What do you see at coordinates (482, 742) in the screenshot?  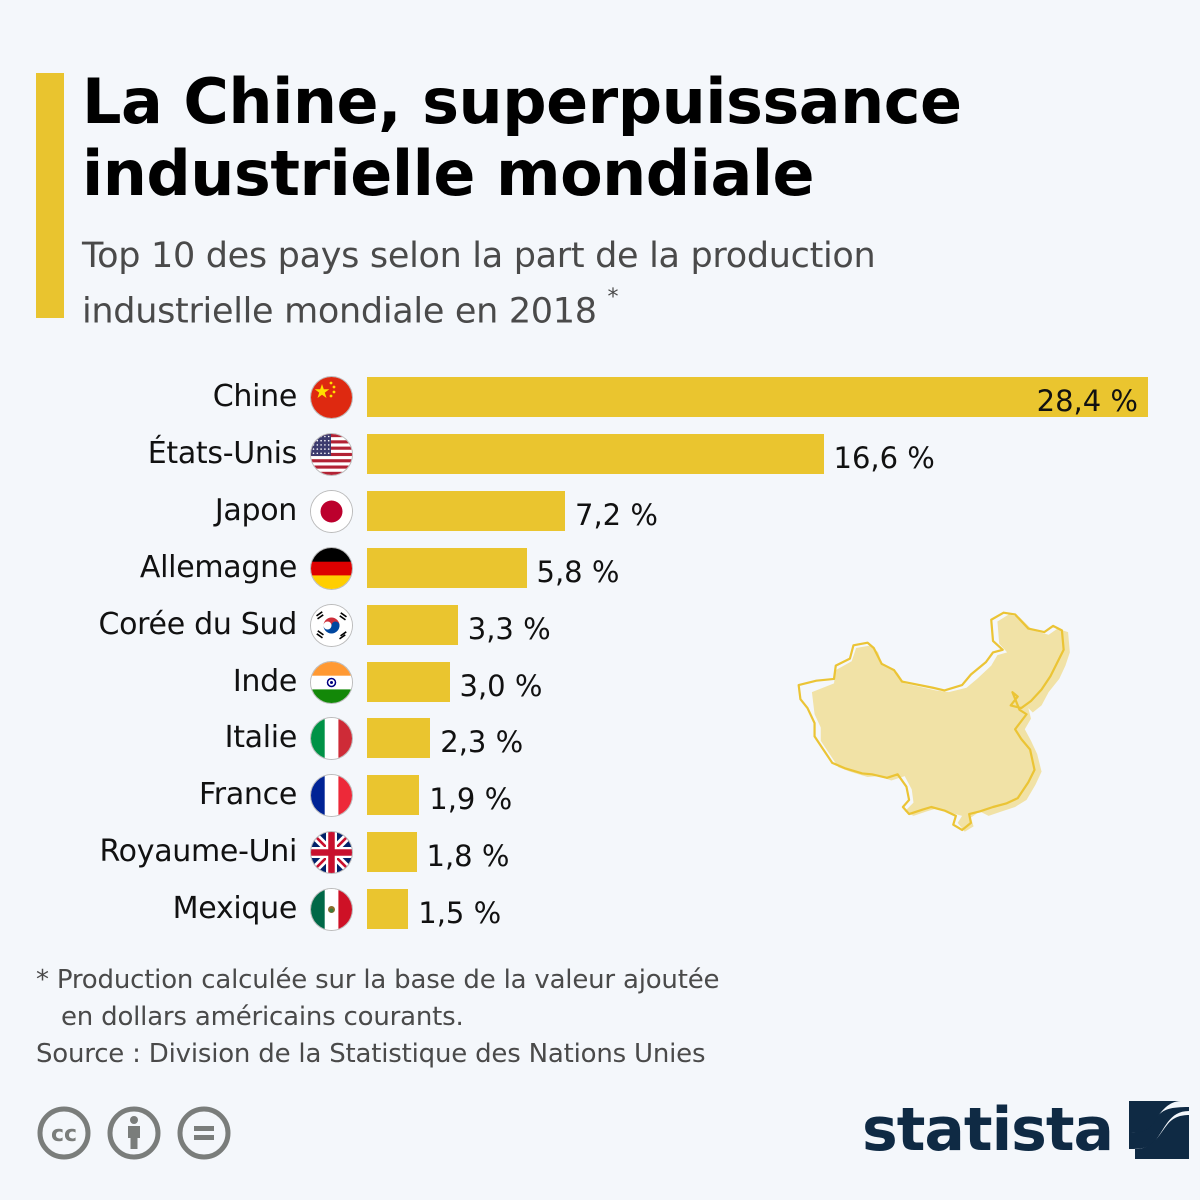 I see `value-label: 2,3 %` at bounding box center [482, 742].